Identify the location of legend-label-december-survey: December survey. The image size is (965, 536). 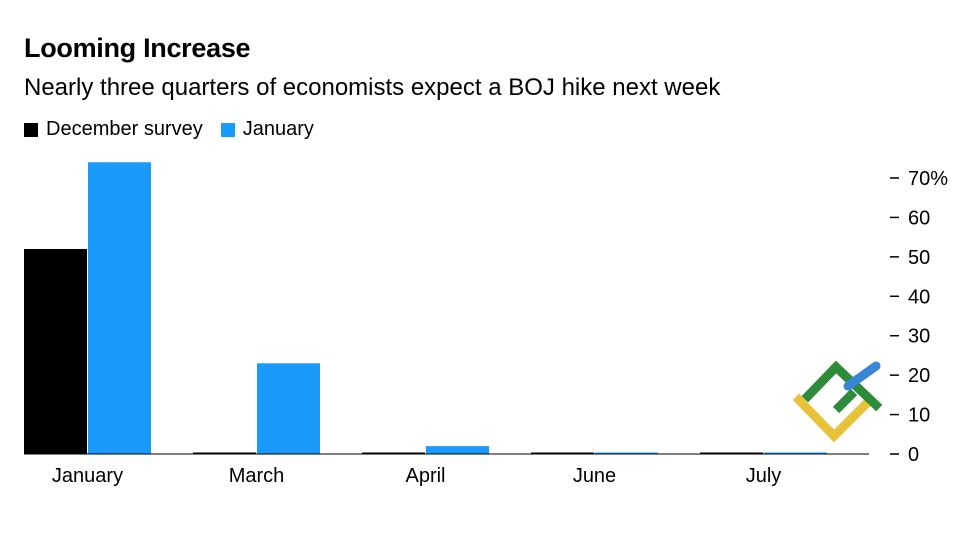
(124, 129).